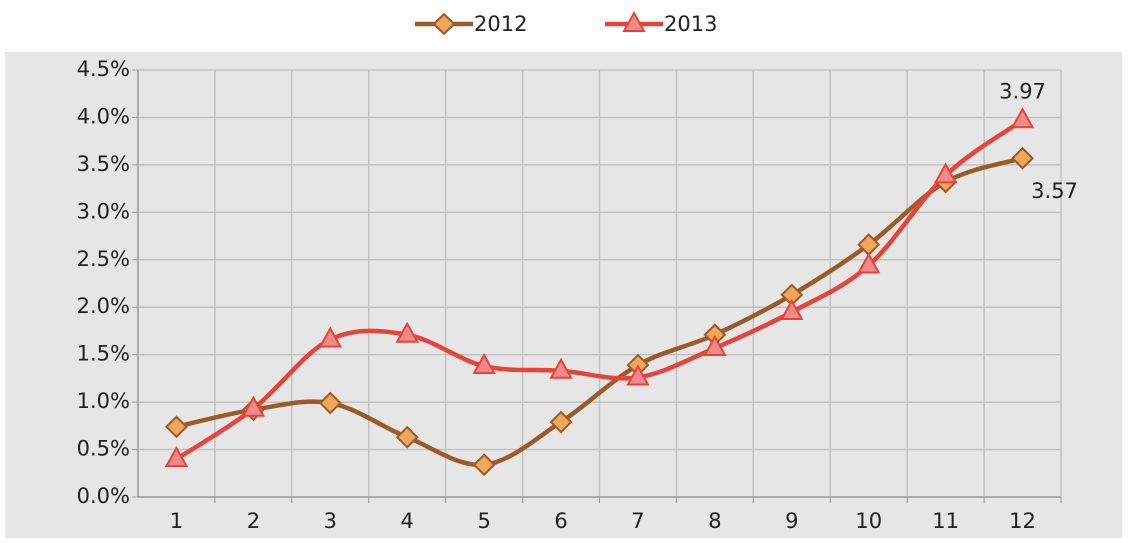 Image resolution: width=1131 pixels, height=543 pixels. What do you see at coordinates (176, 521) in the screenshot?
I see `x-tick-label: 1` at bounding box center [176, 521].